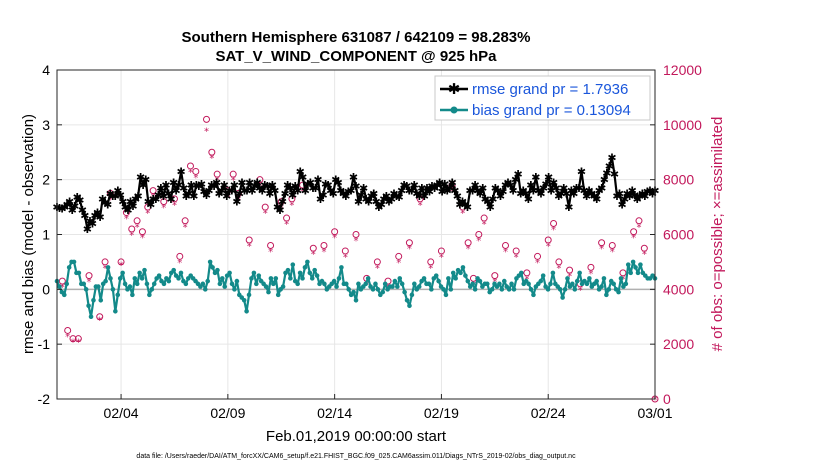 This screenshot has width=830, height=470. Describe the element at coordinates (542, 98) in the screenshot. I see `legend-box` at that location.